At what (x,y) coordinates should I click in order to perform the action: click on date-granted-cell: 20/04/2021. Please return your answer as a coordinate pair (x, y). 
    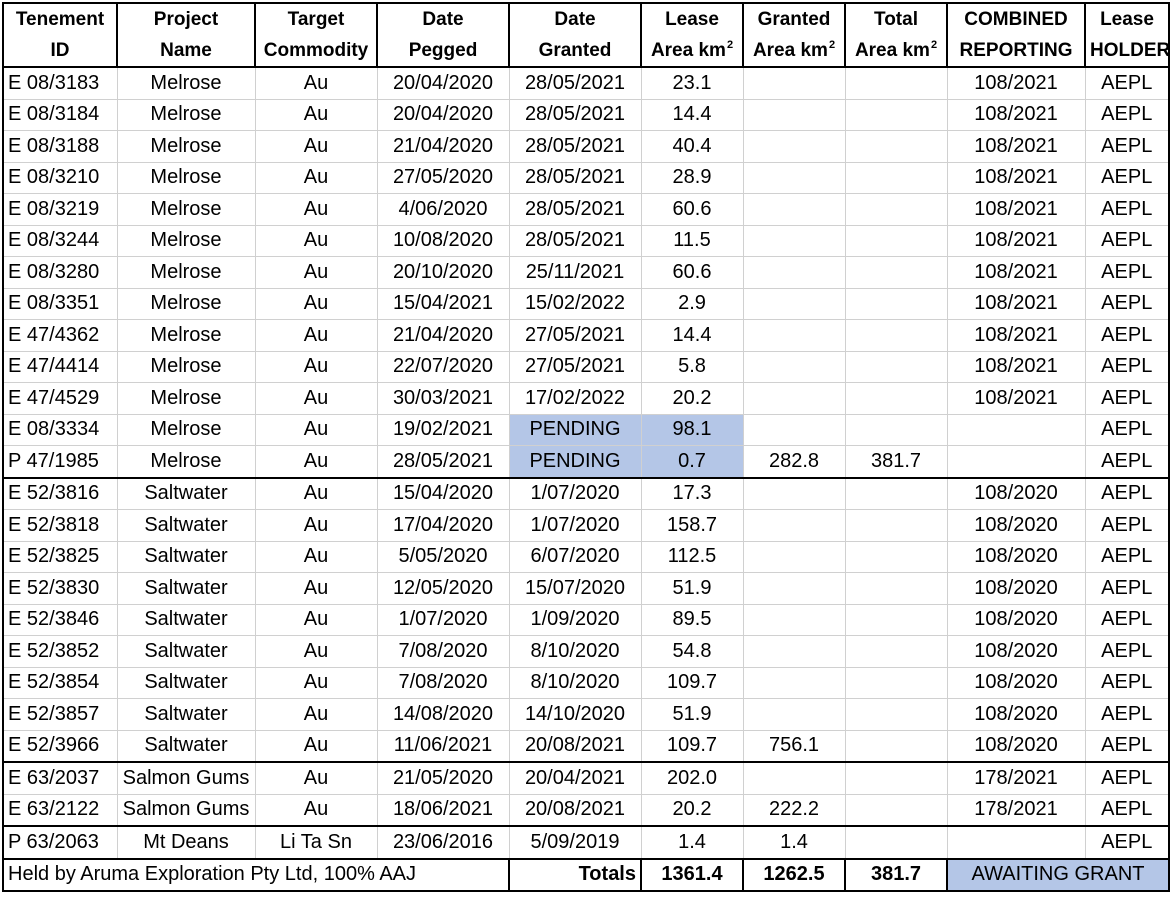
    Looking at the image, I should click on (575, 778).